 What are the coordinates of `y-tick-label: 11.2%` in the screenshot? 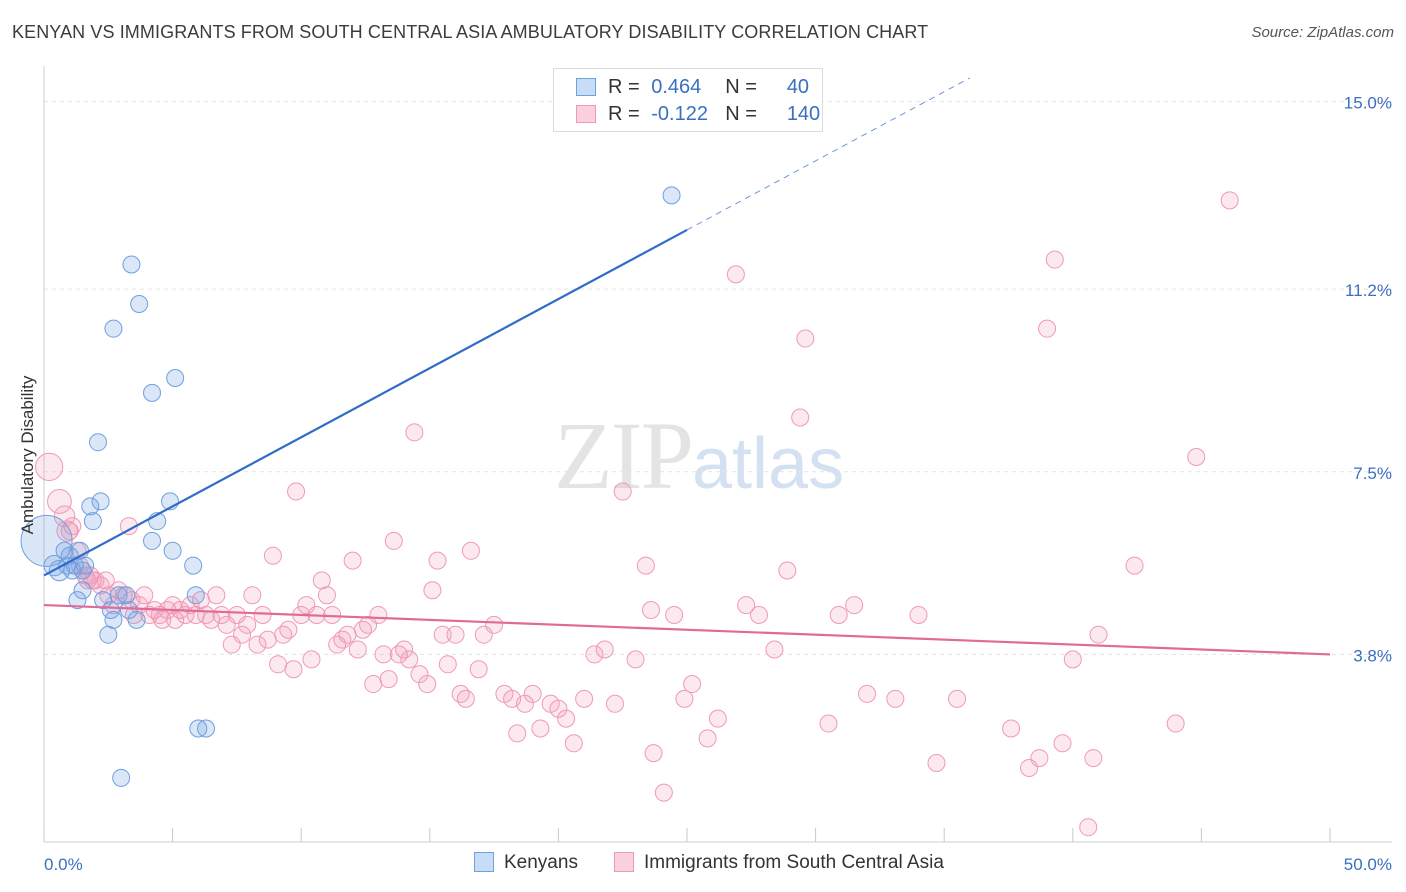 It's located at (1368, 290).